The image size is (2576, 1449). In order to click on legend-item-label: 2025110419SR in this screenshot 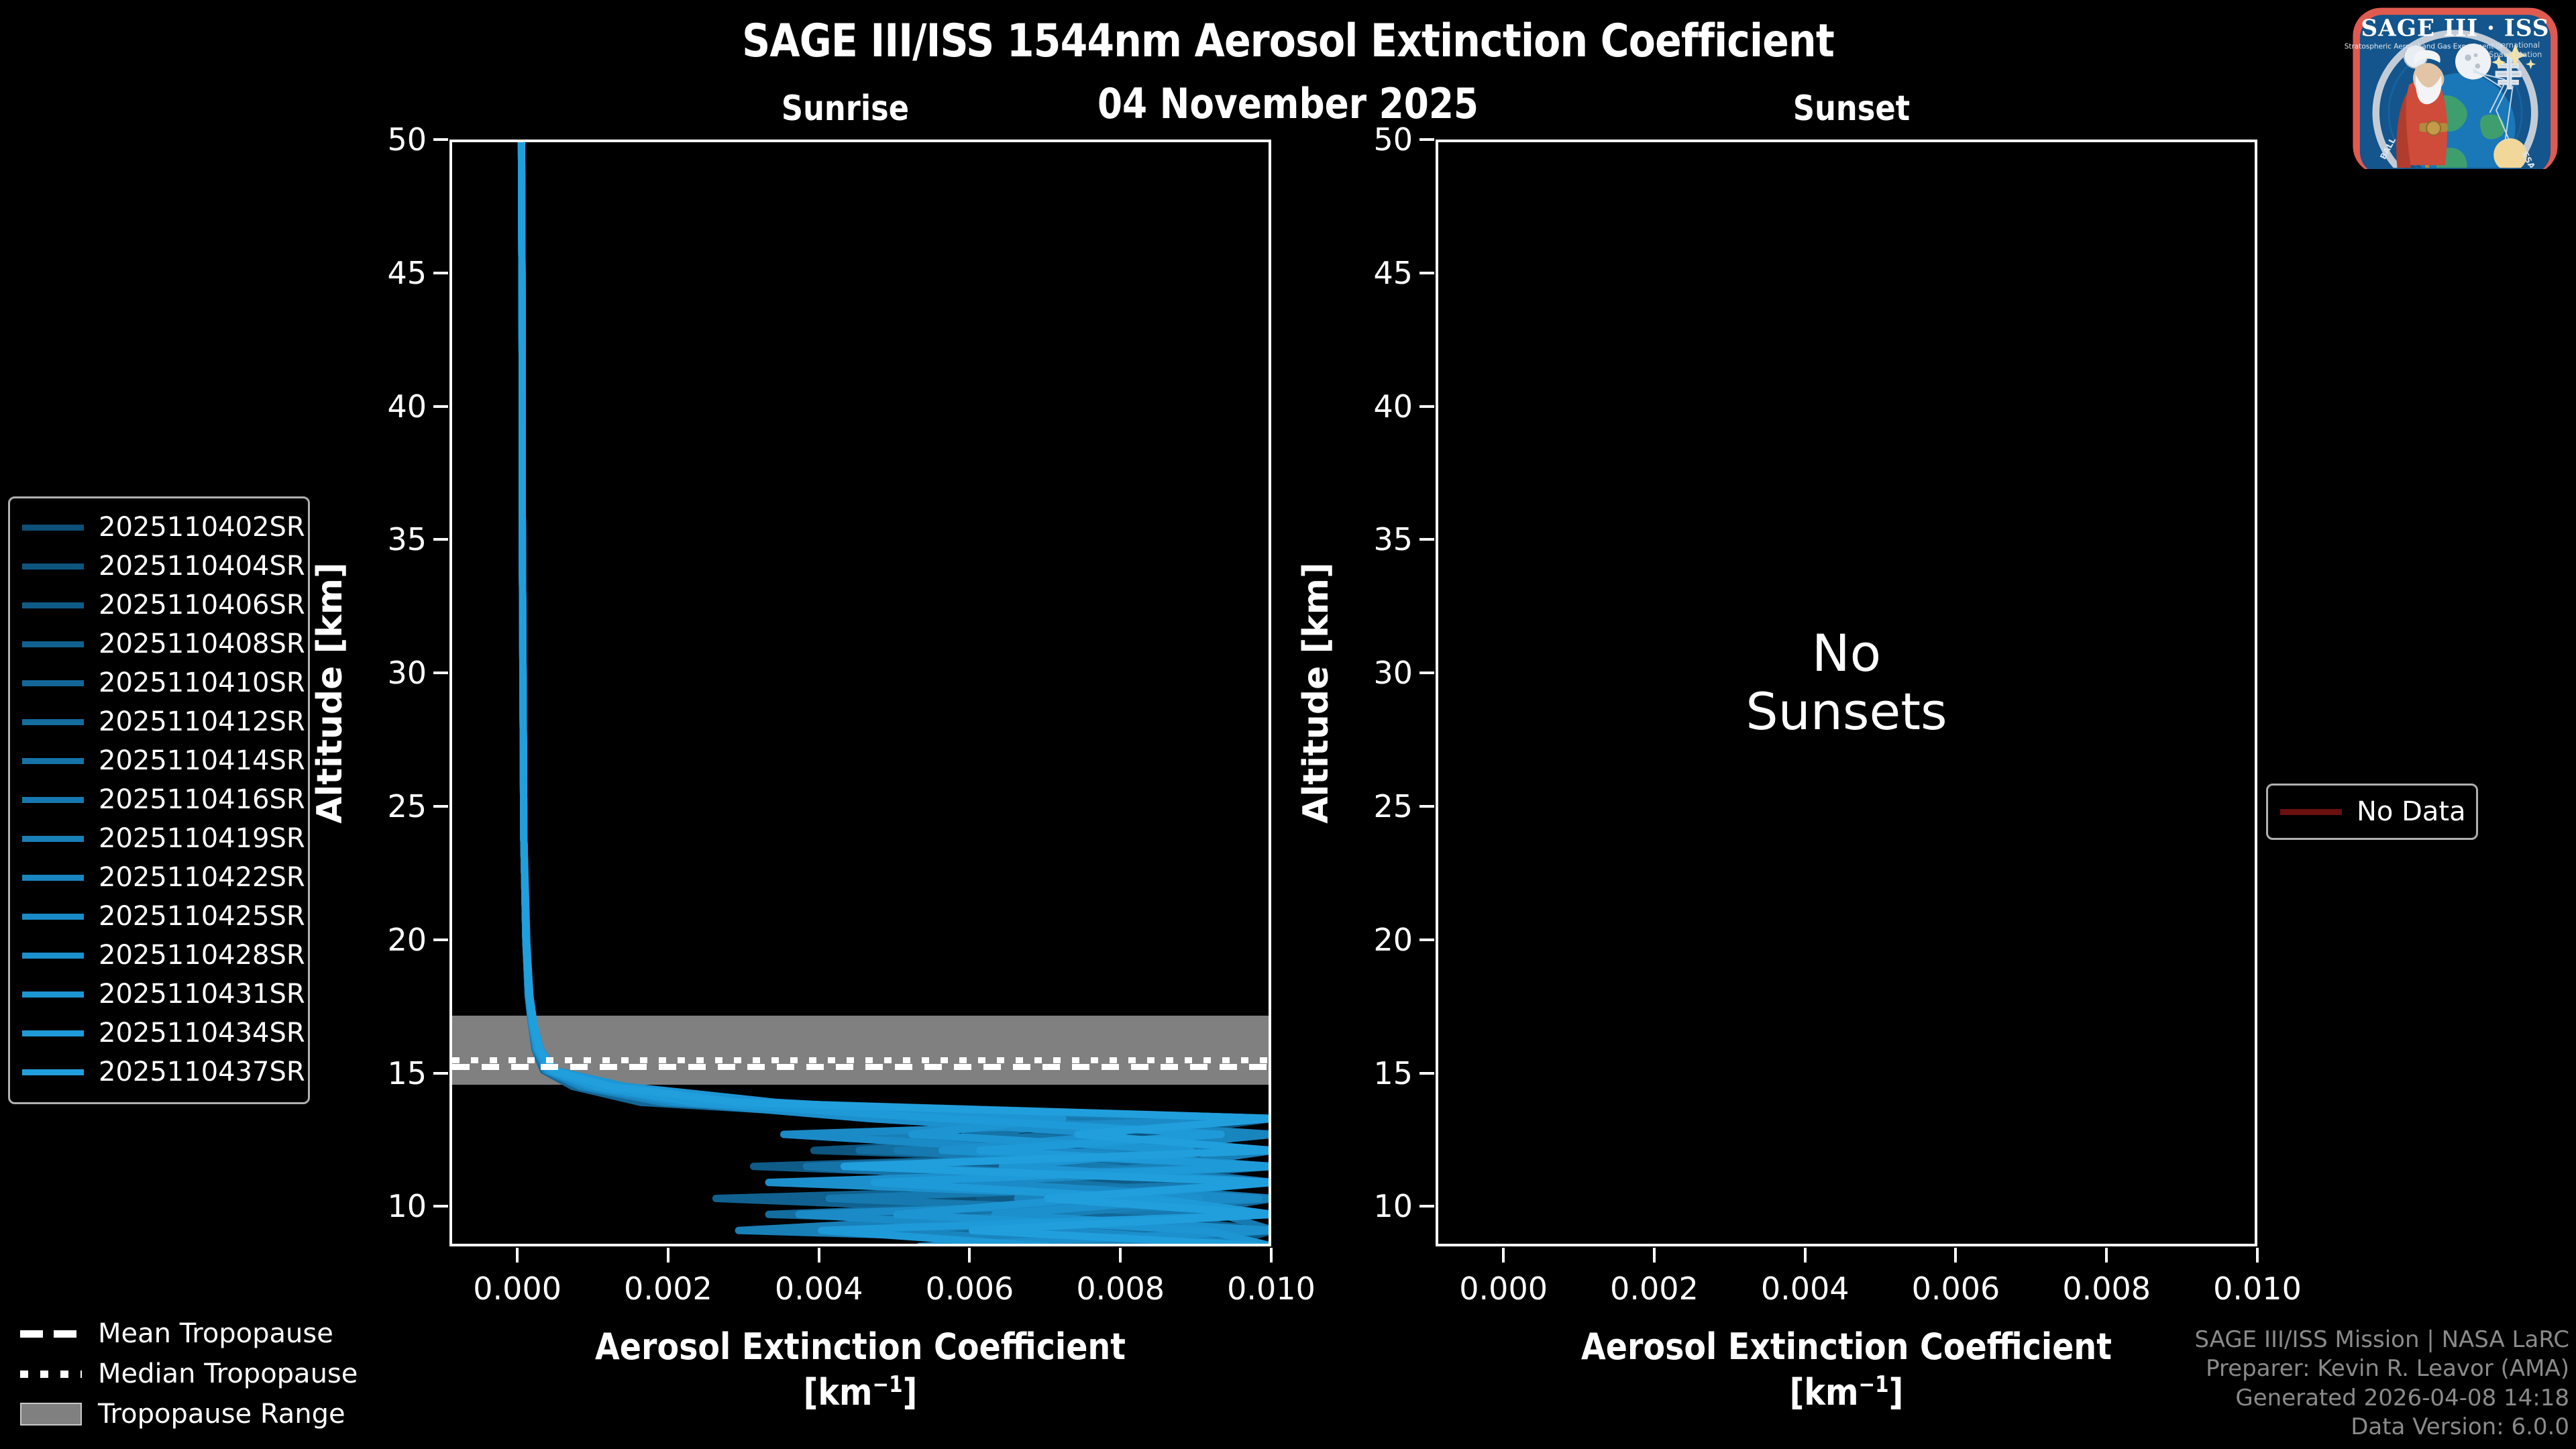, I will do `click(202, 838)`.